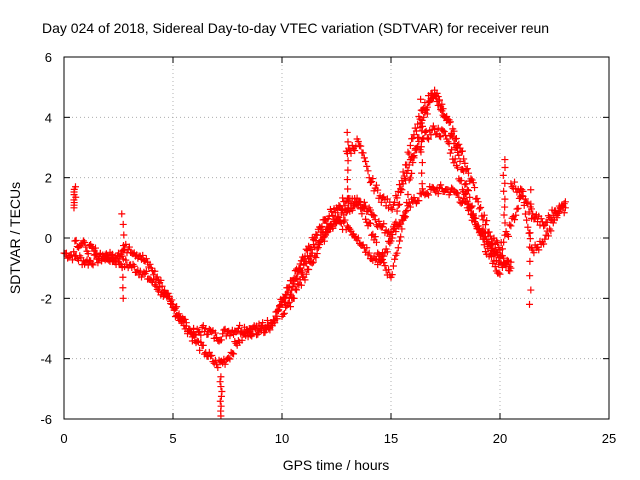 This screenshot has width=640, height=480. Describe the element at coordinates (609, 438) in the screenshot. I see `x-tick-label: 25` at that location.